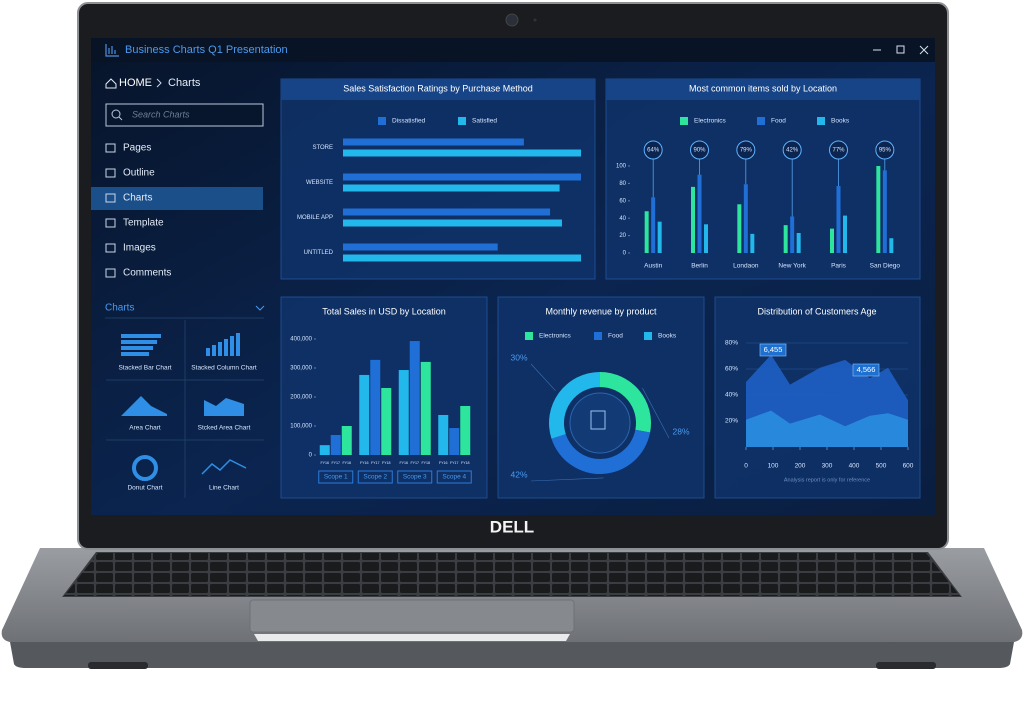  I want to click on chart-title: Total Sales in USD by Location, so click(384, 311).